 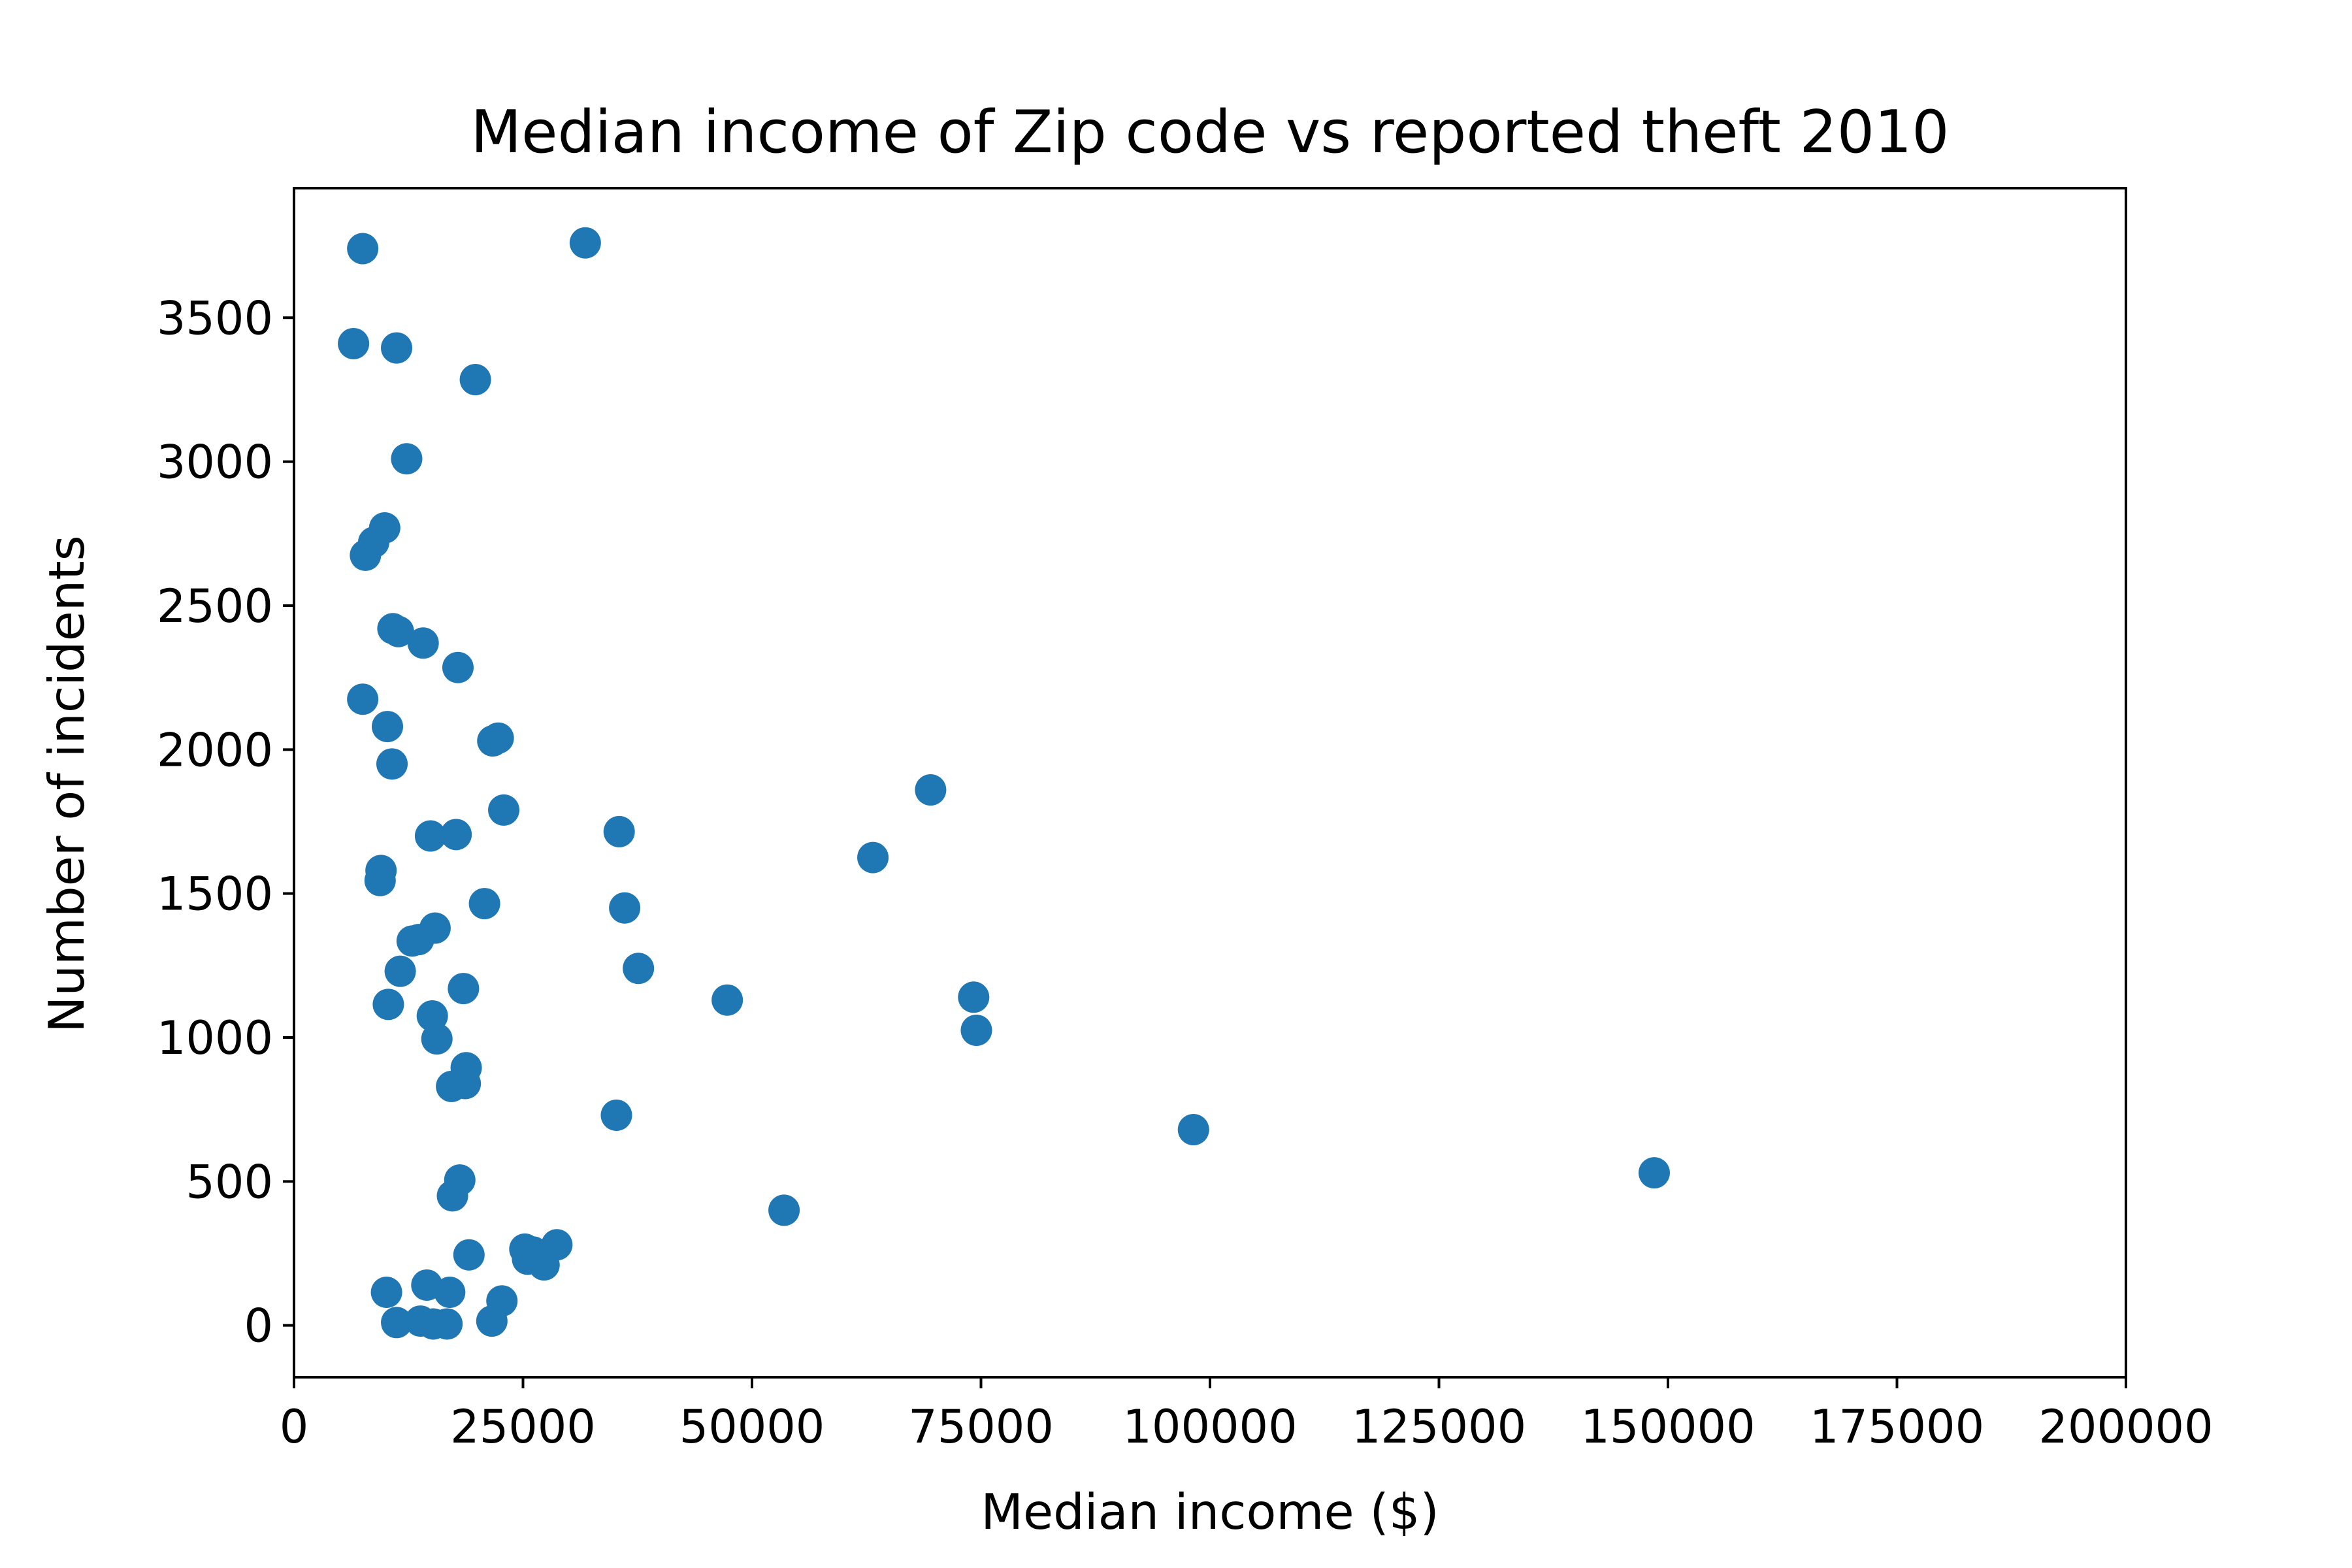 What do you see at coordinates (752, 1427) in the screenshot?
I see `x-tick-label-2: 50000` at bounding box center [752, 1427].